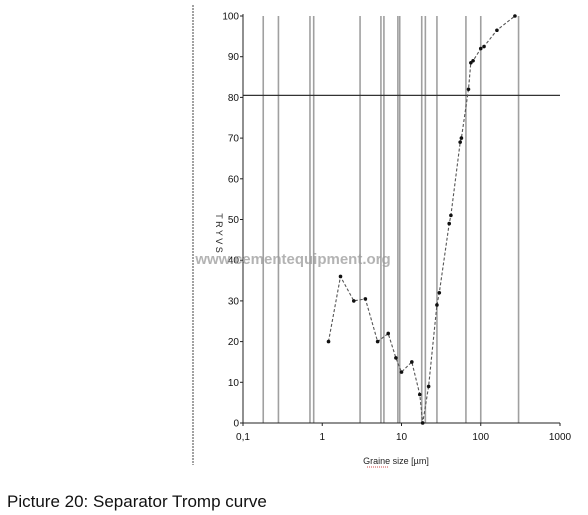 The width and height of the screenshot is (588, 515). What do you see at coordinates (322, 437) in the screenshot?
I see `x-tick-label-1: 1` at bounding box center [322, 437].